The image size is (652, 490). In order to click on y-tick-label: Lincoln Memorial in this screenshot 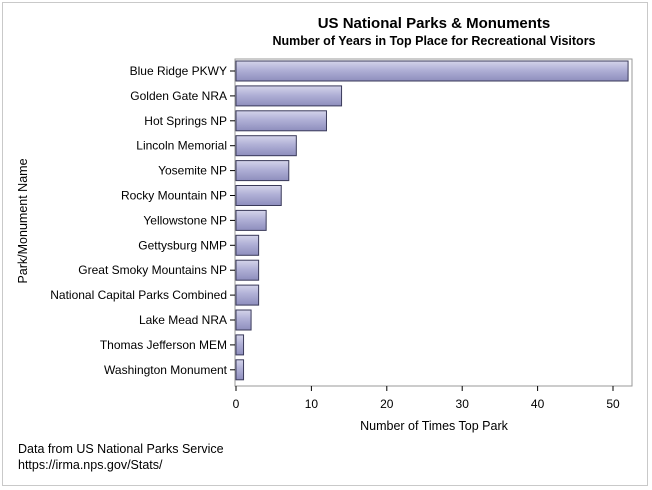, I will do `click(181, 146)`.